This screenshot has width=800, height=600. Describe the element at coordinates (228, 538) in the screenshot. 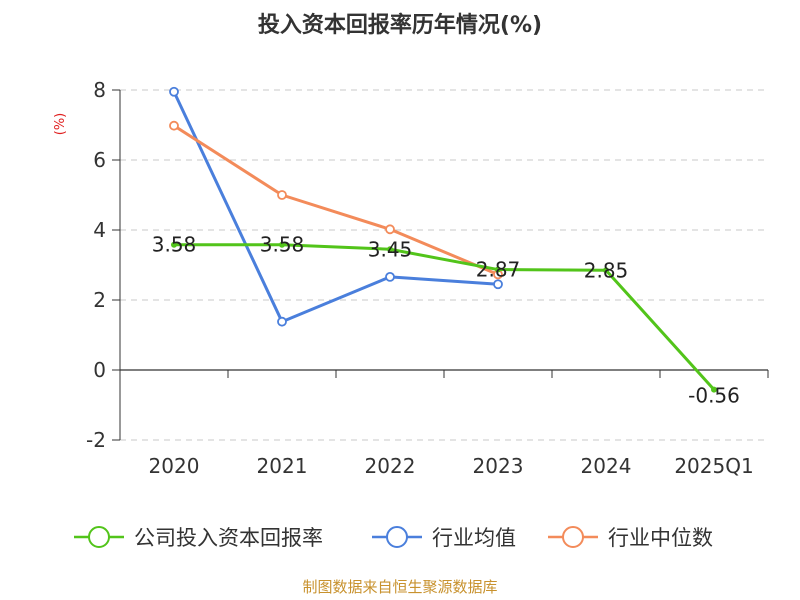

I see `legend-label-0: 公司投入资本回报率` at that location.